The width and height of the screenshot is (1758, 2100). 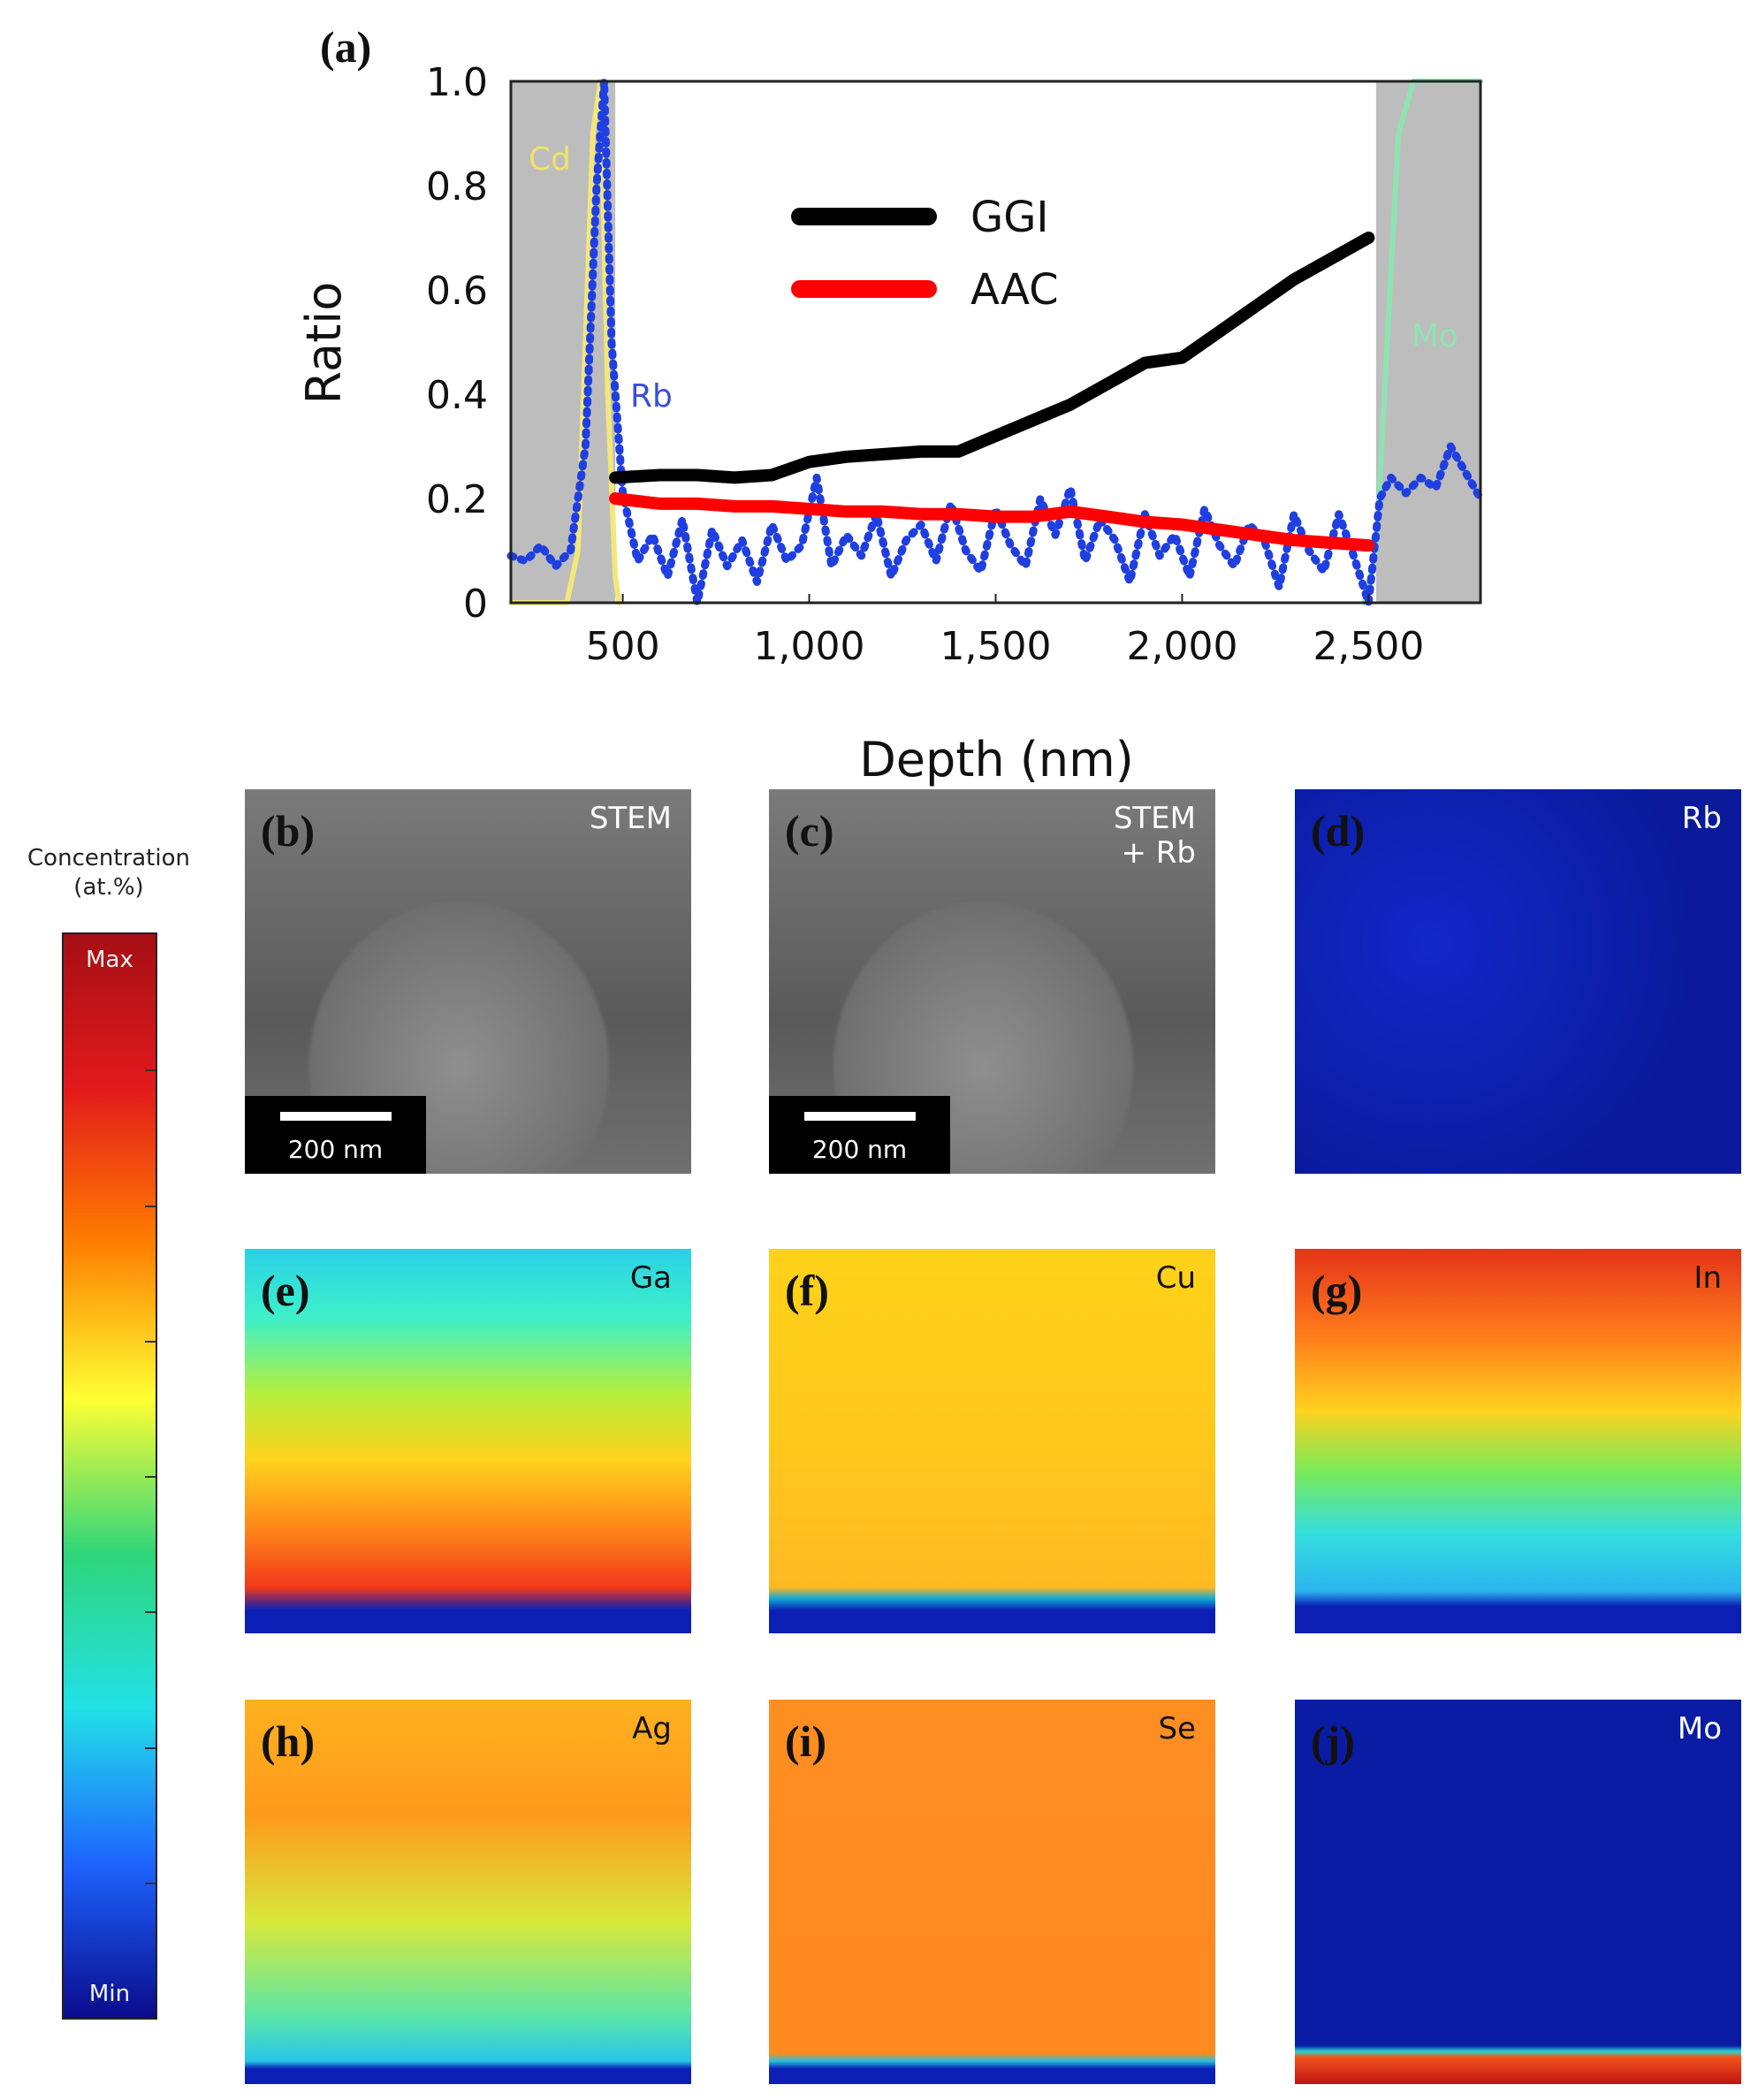 What do you see at coordinates (468, 1441) in the screenshot?
I see `map-panel-ga: (e) Ga` at bounding box center [468, 1441].